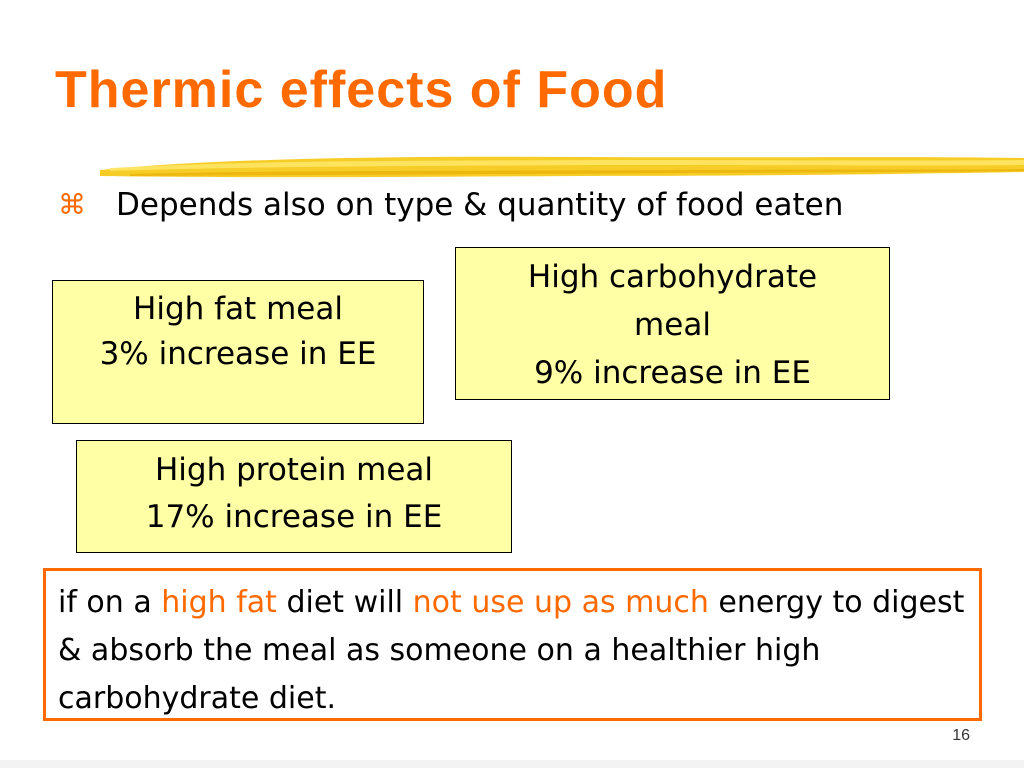 Image resolution: width=1024 pixels, height=768 pixels. Describe the element at coordinates (110, 602) in the screenshot. I see `note-text-part1: if on a` at that location.